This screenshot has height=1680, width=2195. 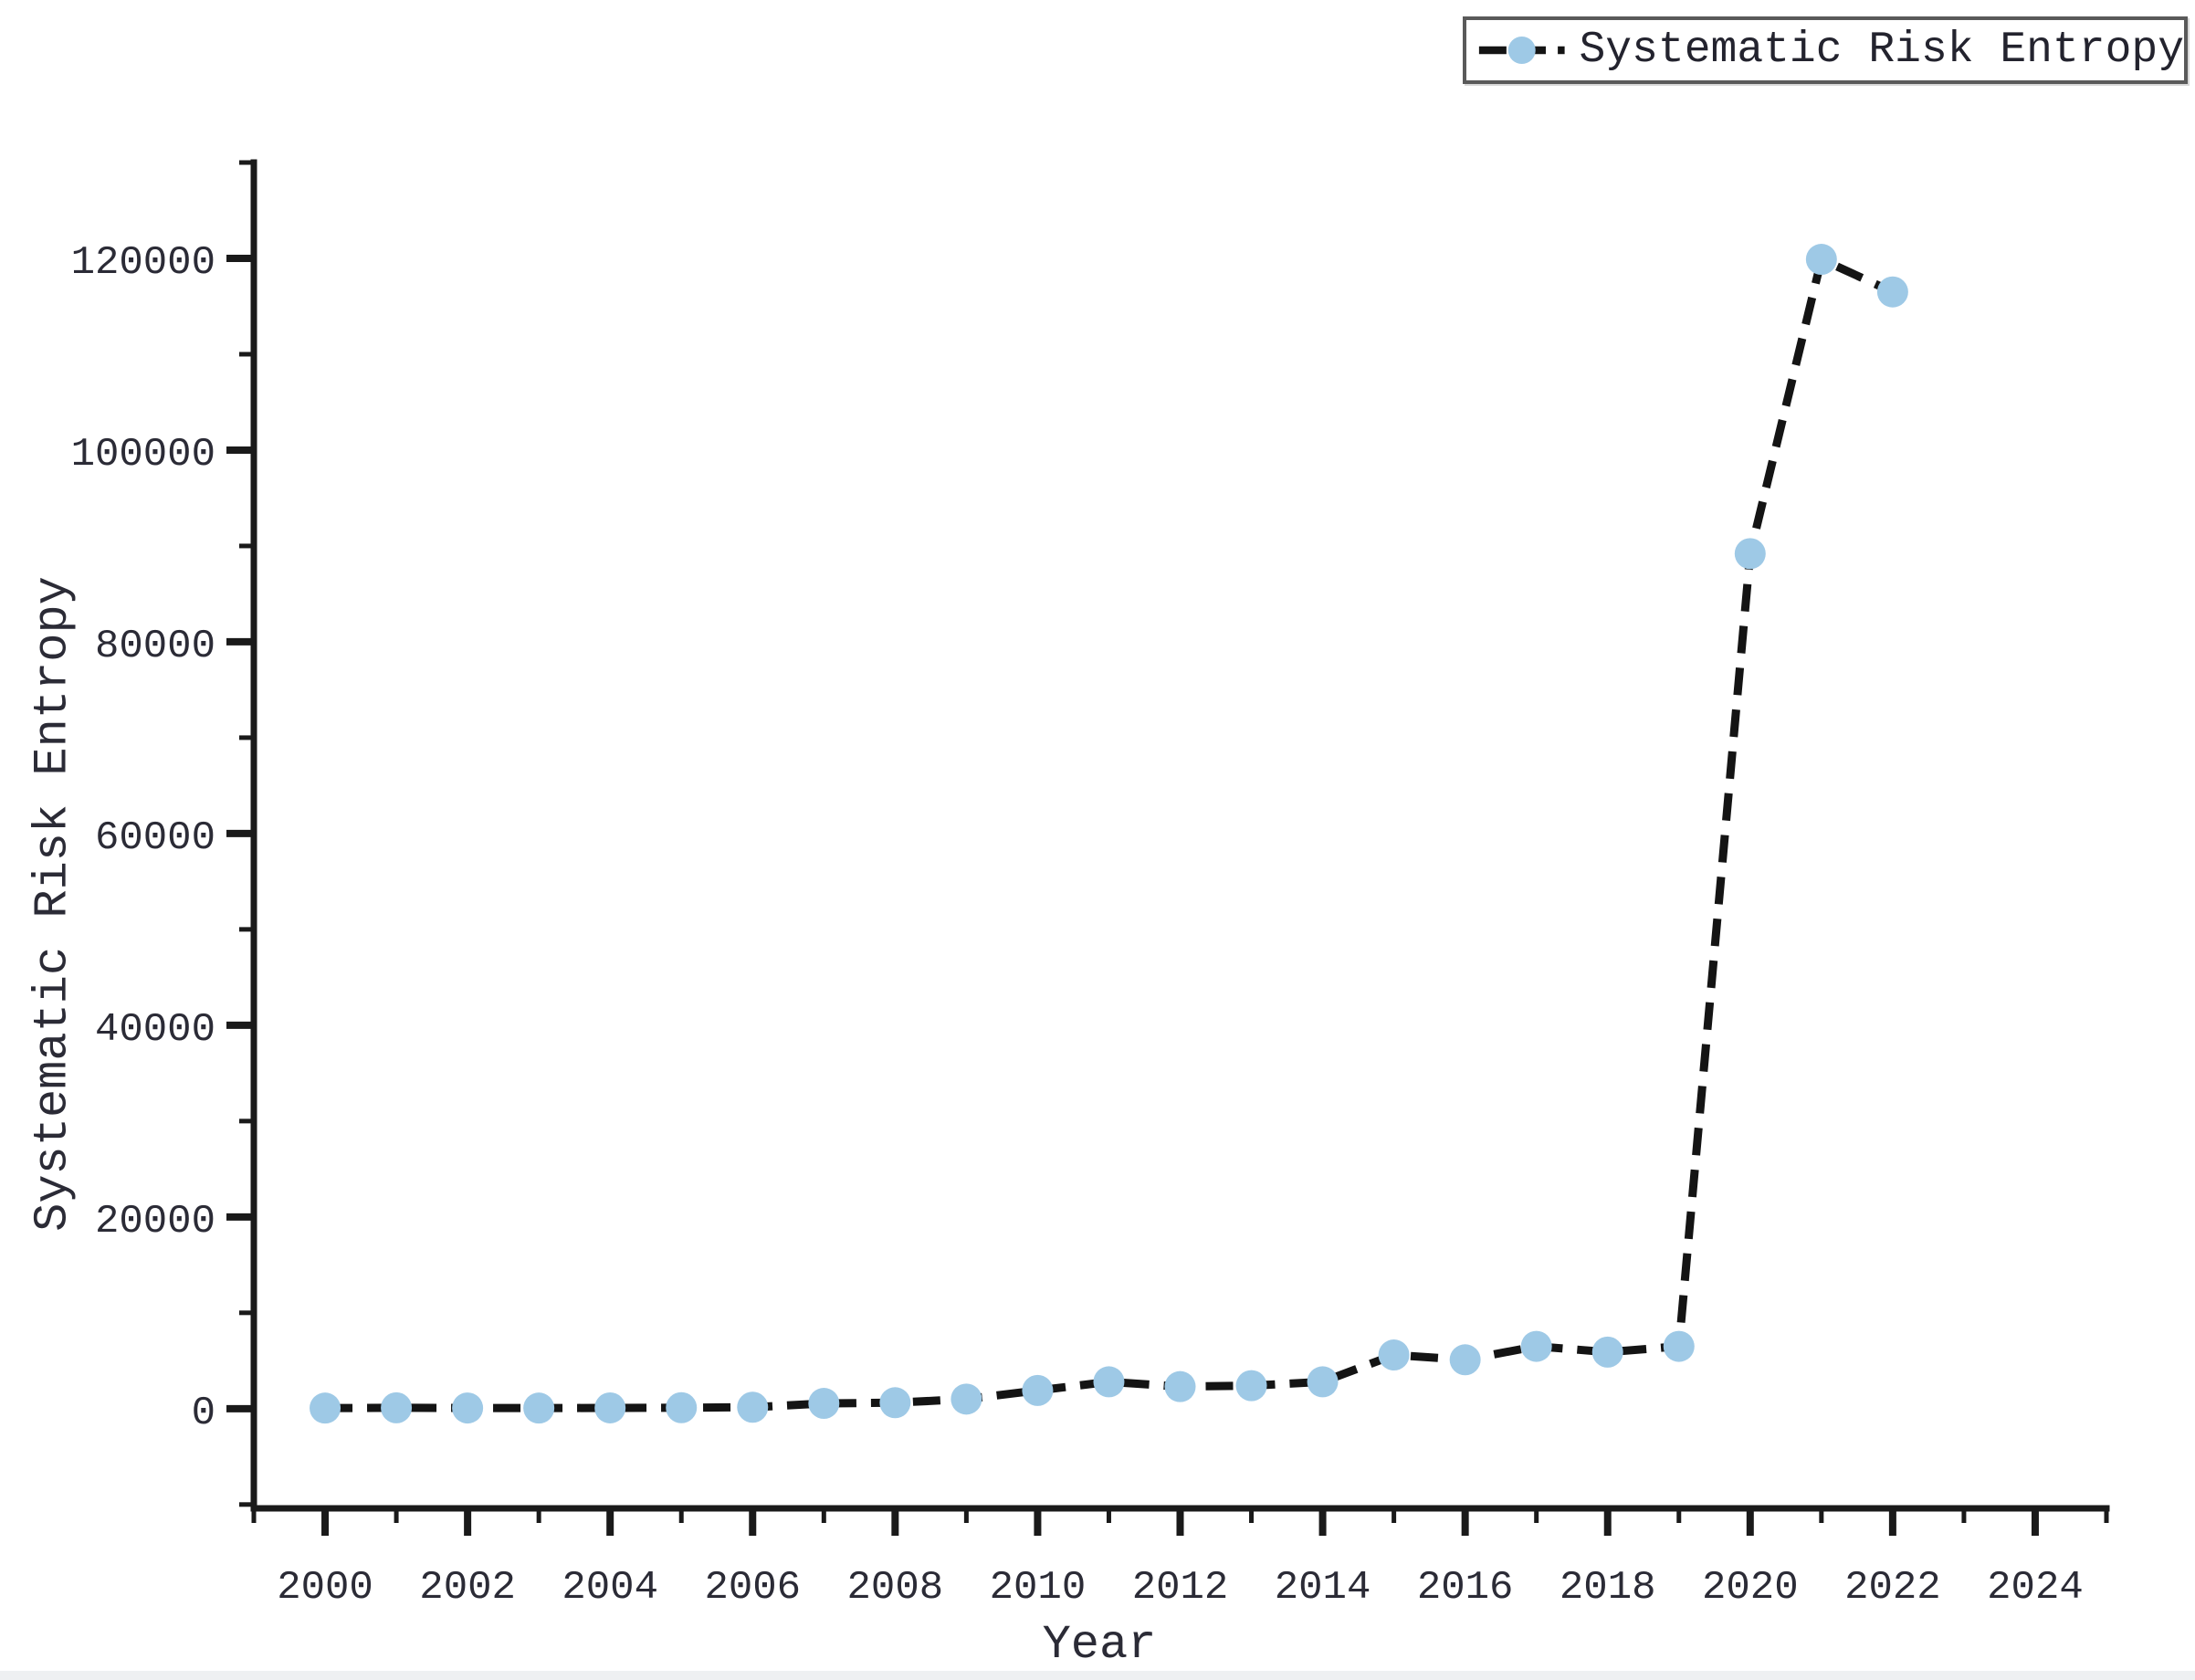 I want to click on y-tick-label: 120000, so click(x=143, y=263).